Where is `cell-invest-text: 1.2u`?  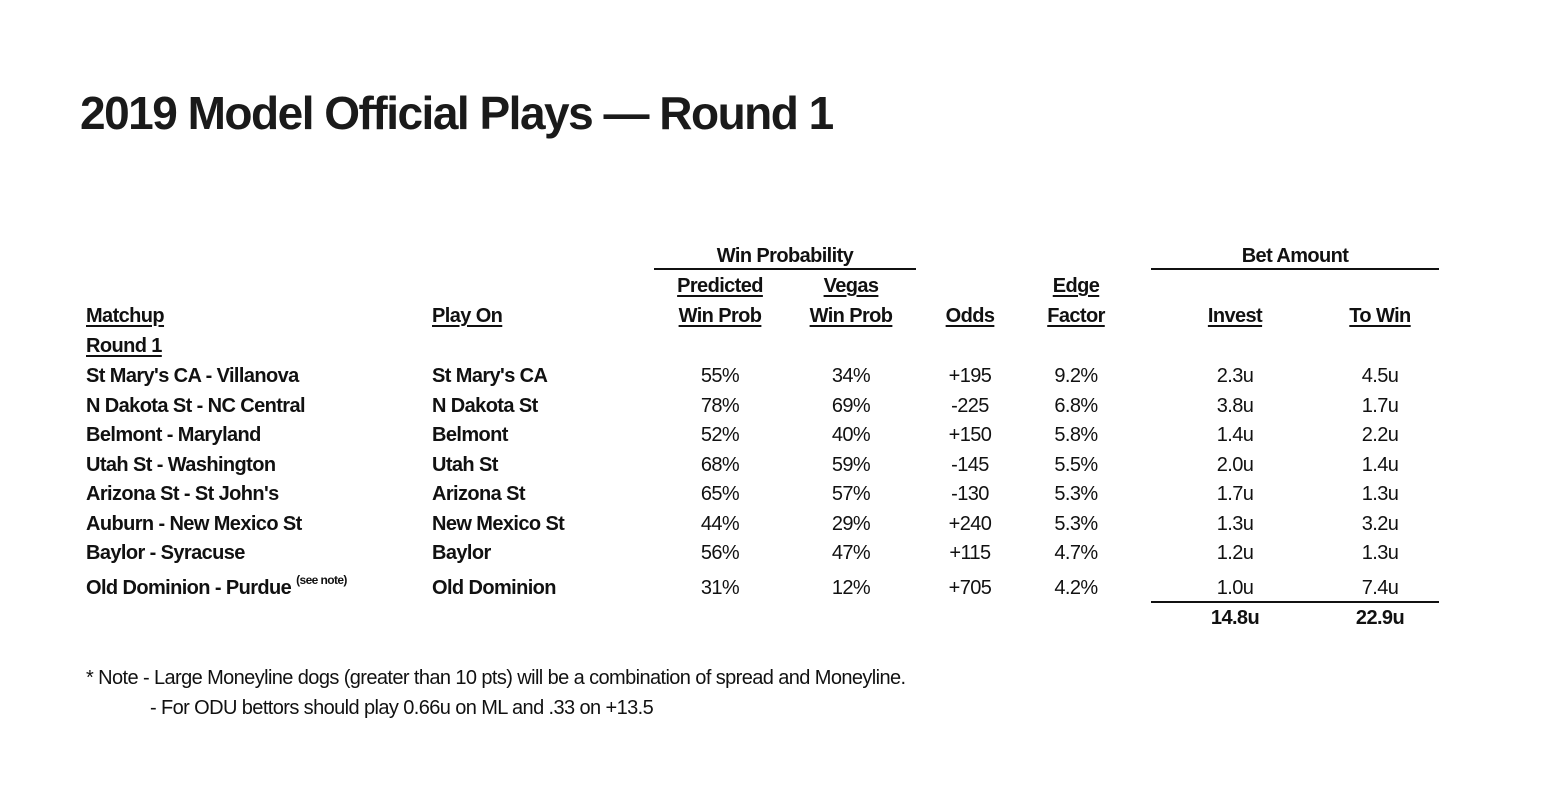
cell-invest-text: 1.2u is located at coordinates (1235, 553).